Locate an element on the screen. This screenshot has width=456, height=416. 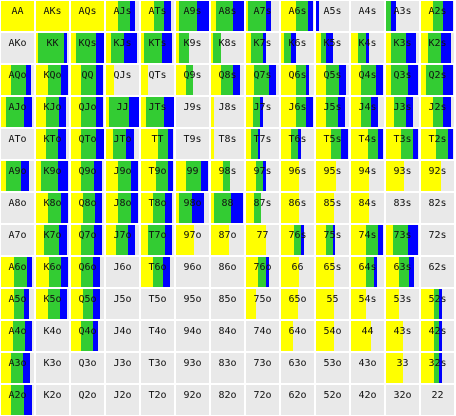
hand-cell-83s: 83s is located at coordinates (402, 208).